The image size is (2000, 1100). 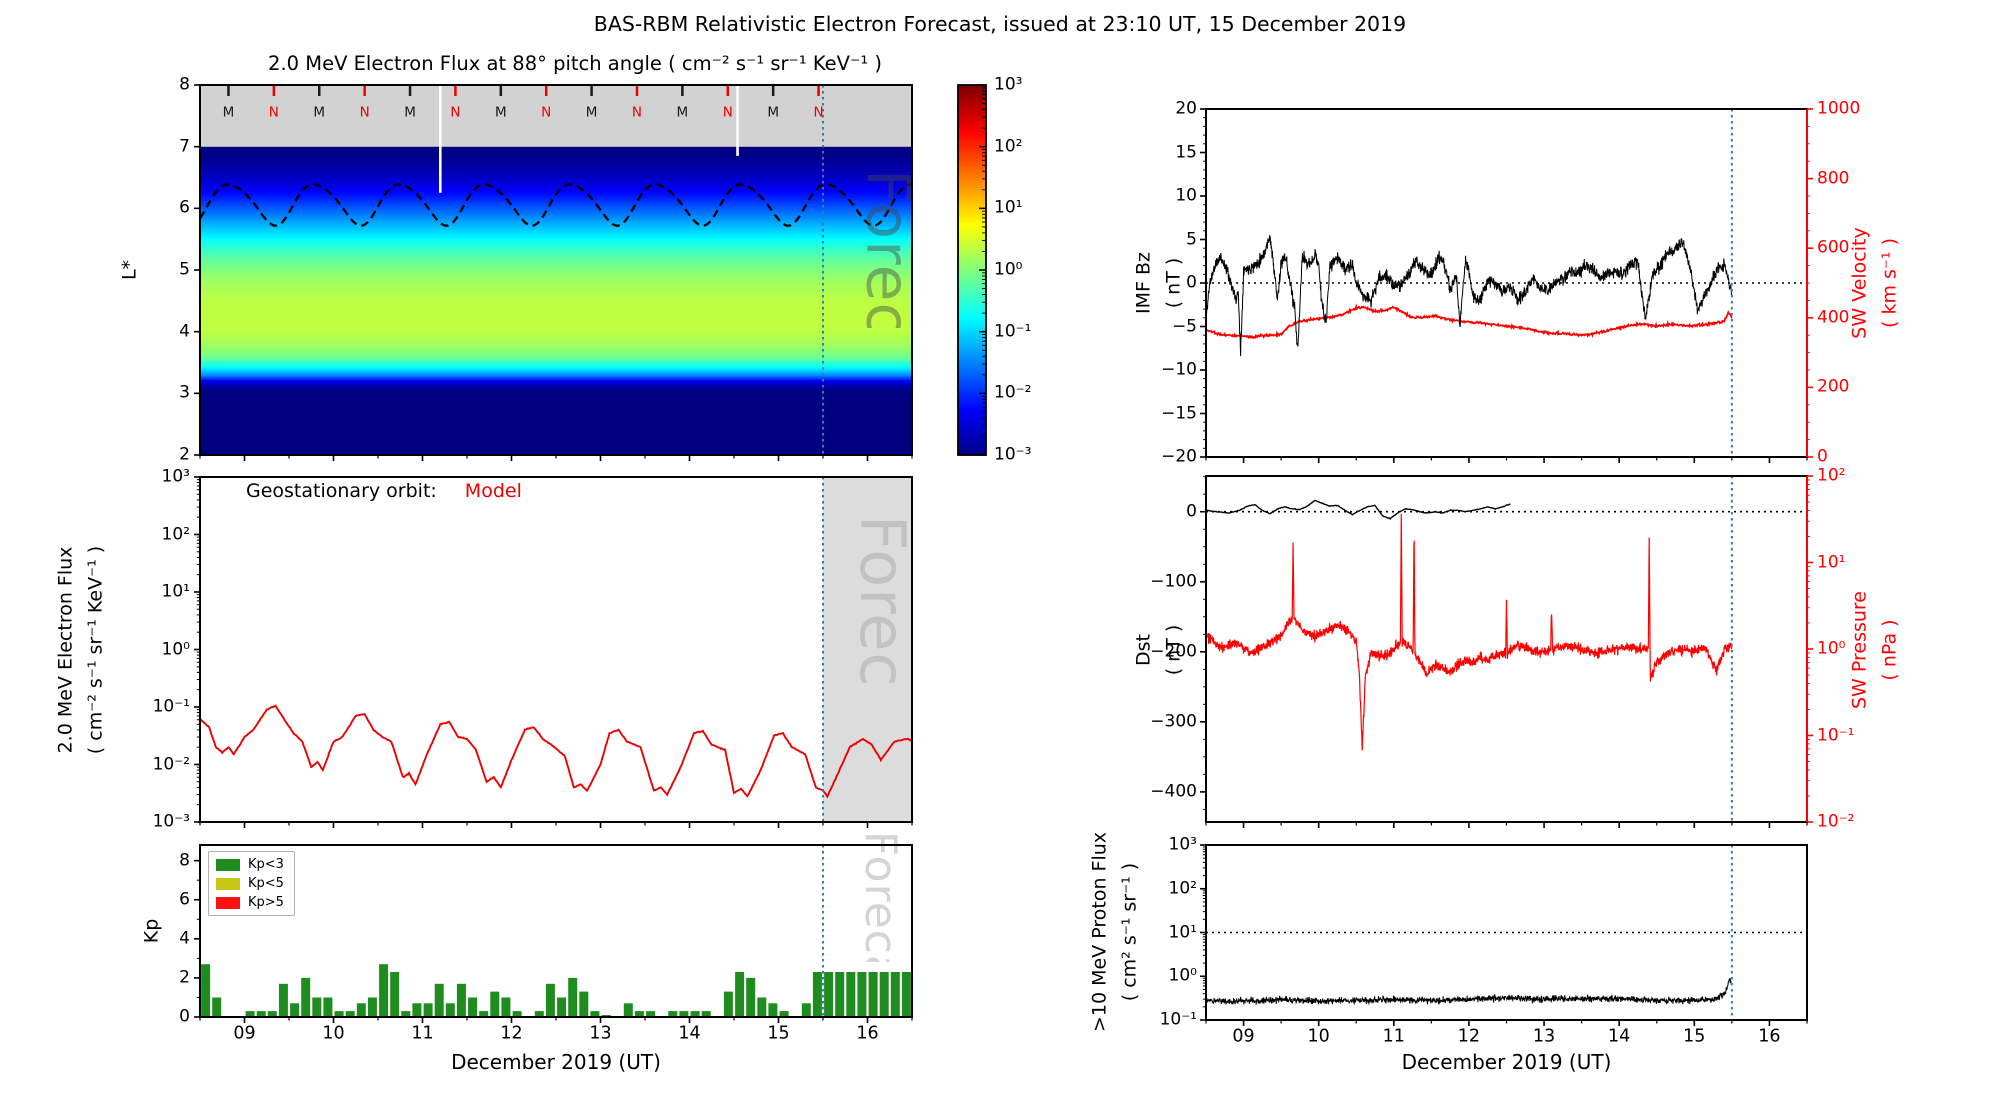 What do you see at coordinates (364, 112) in the screenshot?
I see `band-marker-label: N` at bounding box center [364, 112].